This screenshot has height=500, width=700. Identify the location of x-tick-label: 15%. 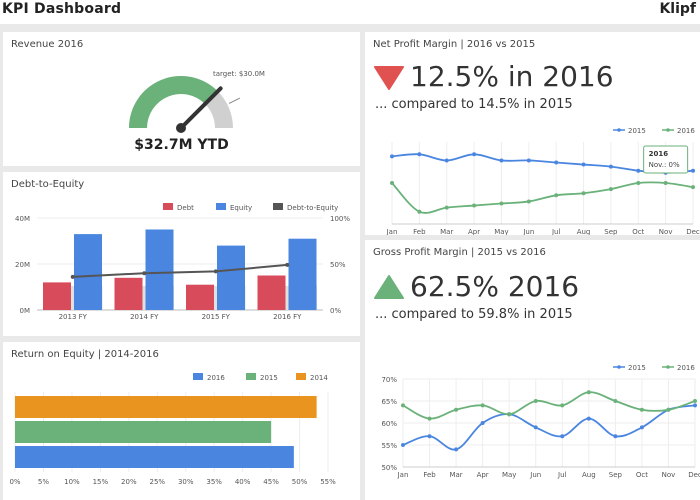
(101, 482).